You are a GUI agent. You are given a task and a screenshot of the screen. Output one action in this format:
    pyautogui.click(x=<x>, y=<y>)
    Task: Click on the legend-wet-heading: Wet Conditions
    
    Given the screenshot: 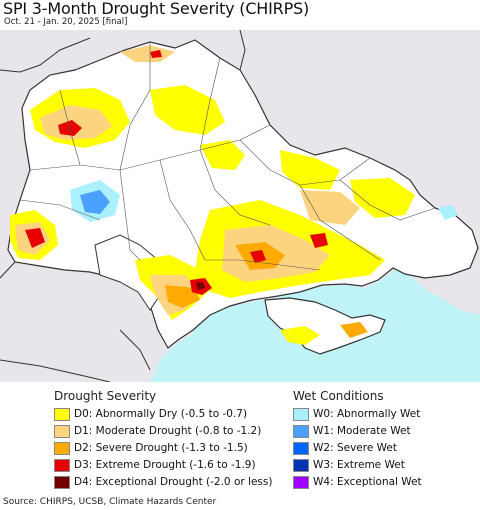 What is the action you would take?
    pyautogui.click(x=338, y=396)
    